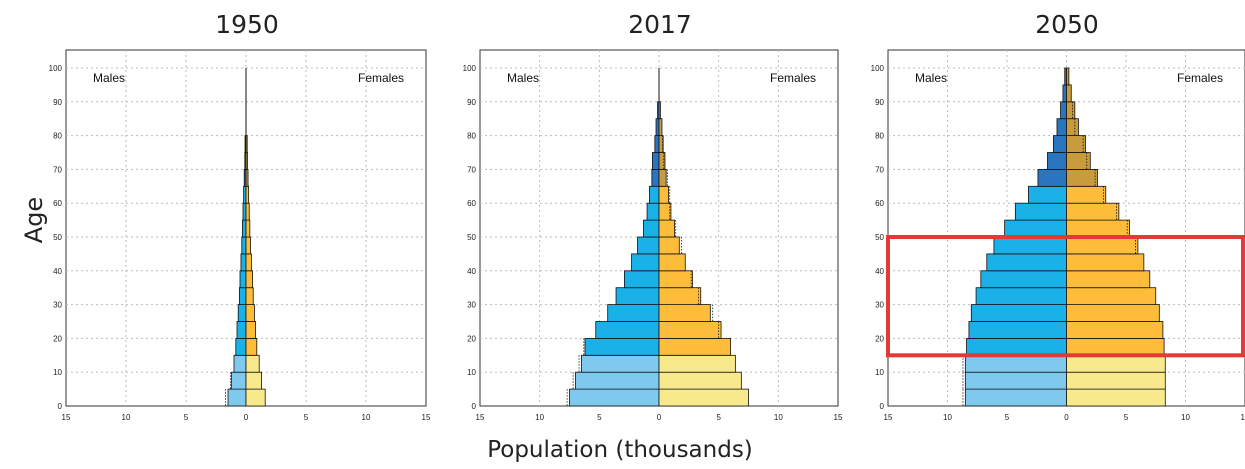 The height and width of the screenshot is (469, 1245). Describe the element at coordinates (56, 68) in the screenshot. I see `y-tick-label: 100` at that location.